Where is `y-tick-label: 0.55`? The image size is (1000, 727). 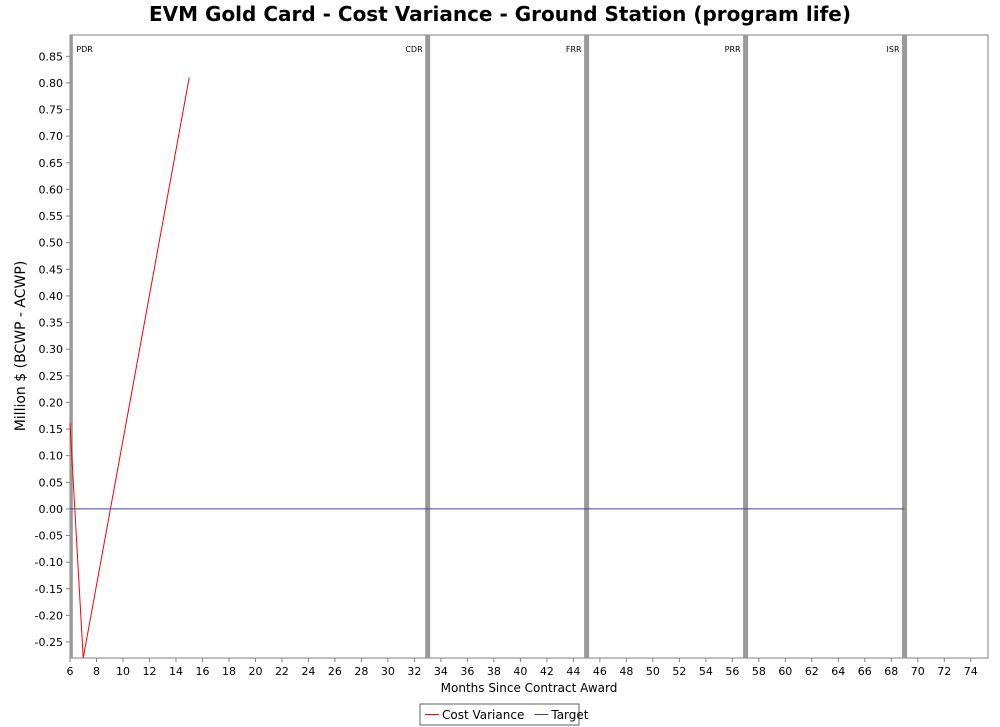
y-tick-label: 0.55 is located at coordinates (51, 216).